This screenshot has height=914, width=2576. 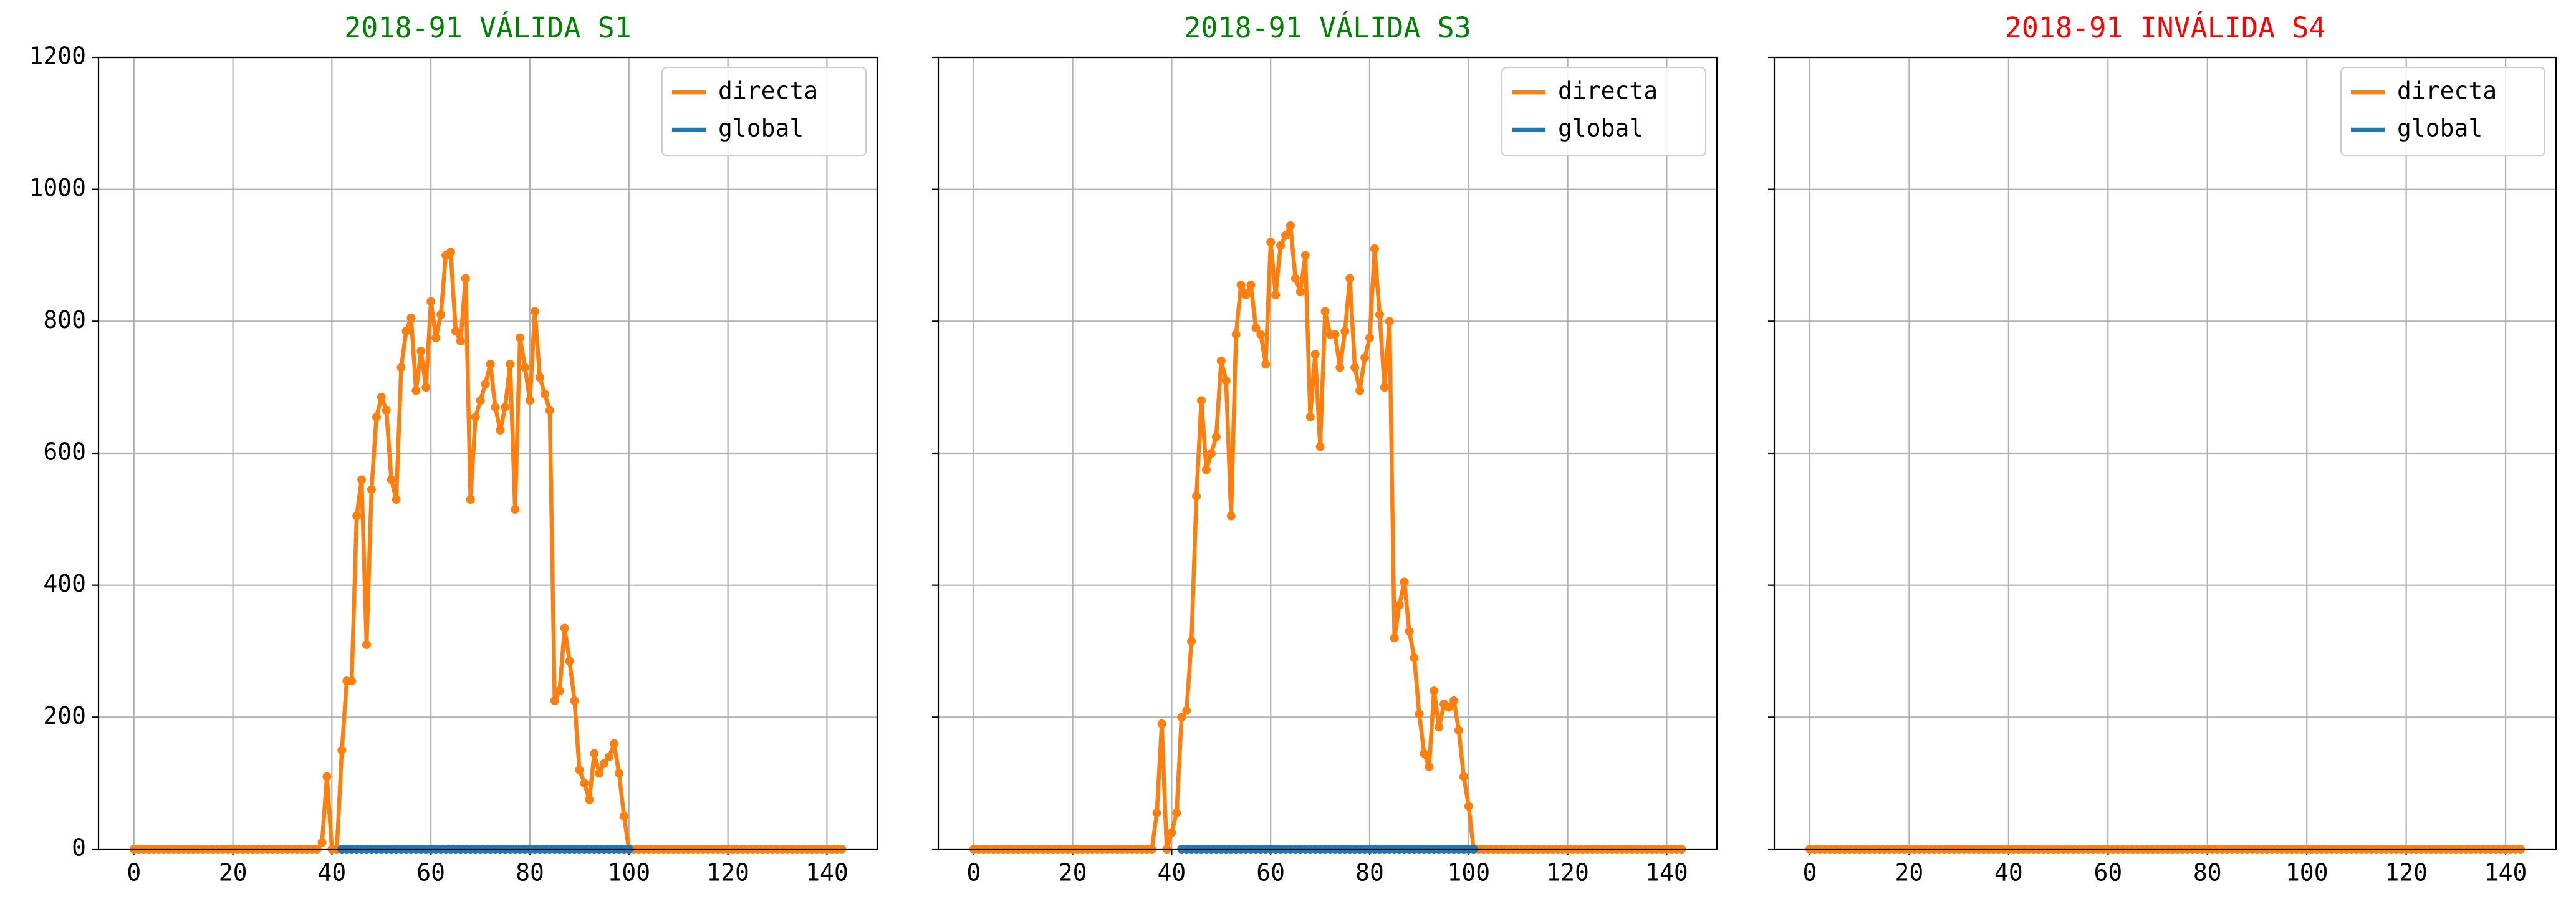 I want to click on x-tick-label: 20, so click(x=1909, y=873).